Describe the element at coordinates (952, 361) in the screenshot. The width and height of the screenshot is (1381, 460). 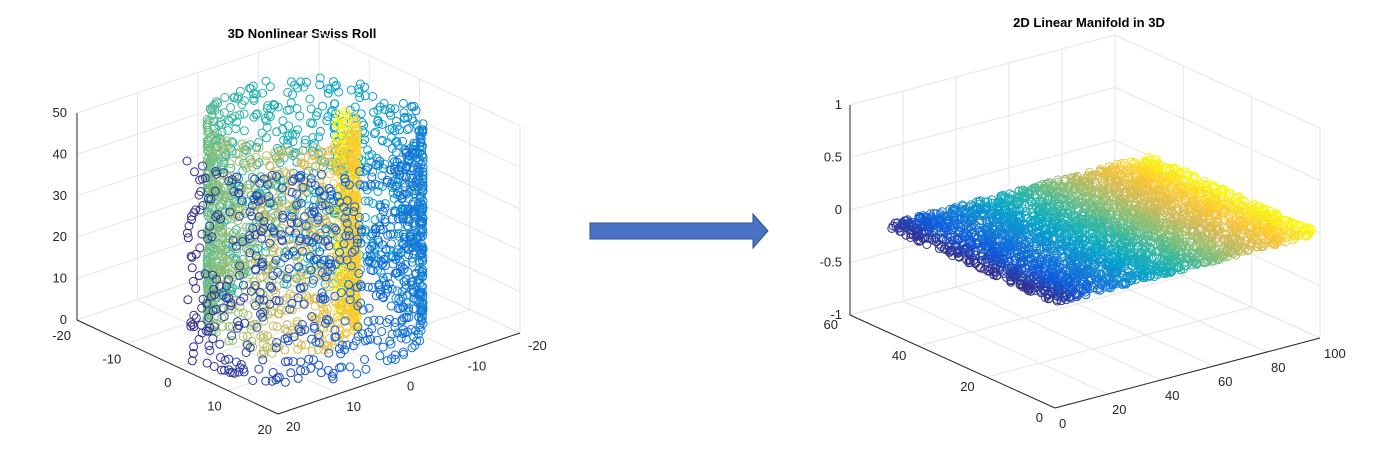
I see `y-axis-line` at that location.